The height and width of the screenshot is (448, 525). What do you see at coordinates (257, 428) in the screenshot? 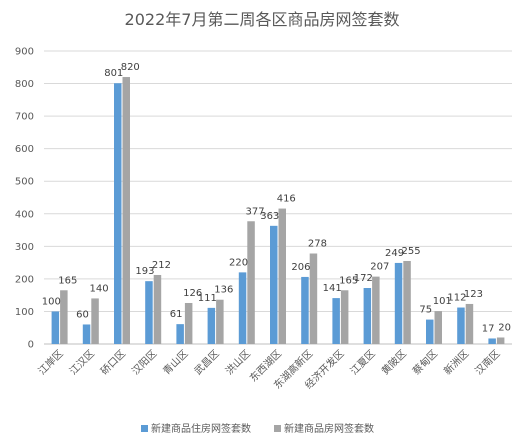
I see `legend: 新建商品住房网签套数 新建商品房网签套数` at bounding box center [257, 428].